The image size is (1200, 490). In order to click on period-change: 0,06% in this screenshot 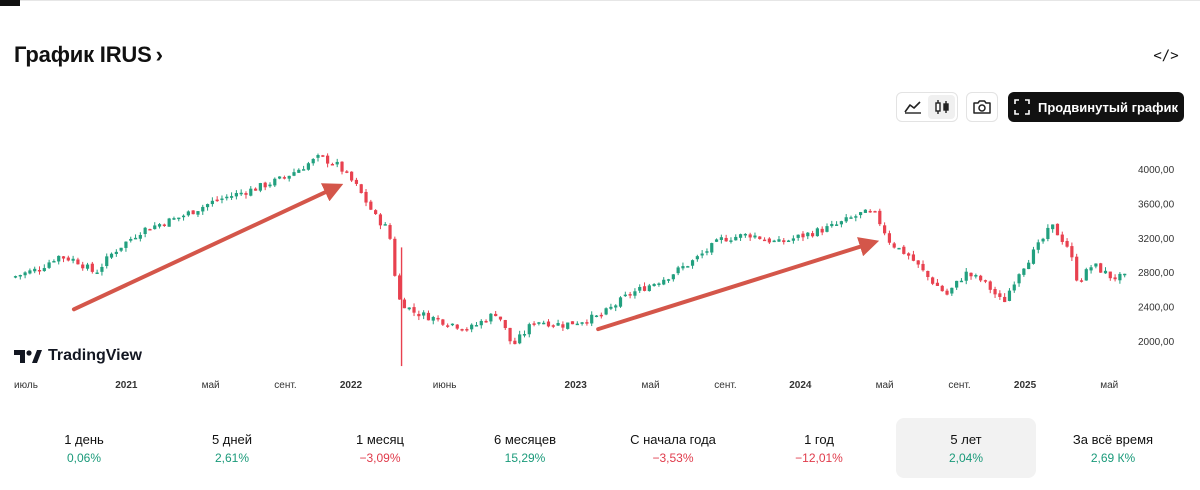, I will do `click(84, 457)`.